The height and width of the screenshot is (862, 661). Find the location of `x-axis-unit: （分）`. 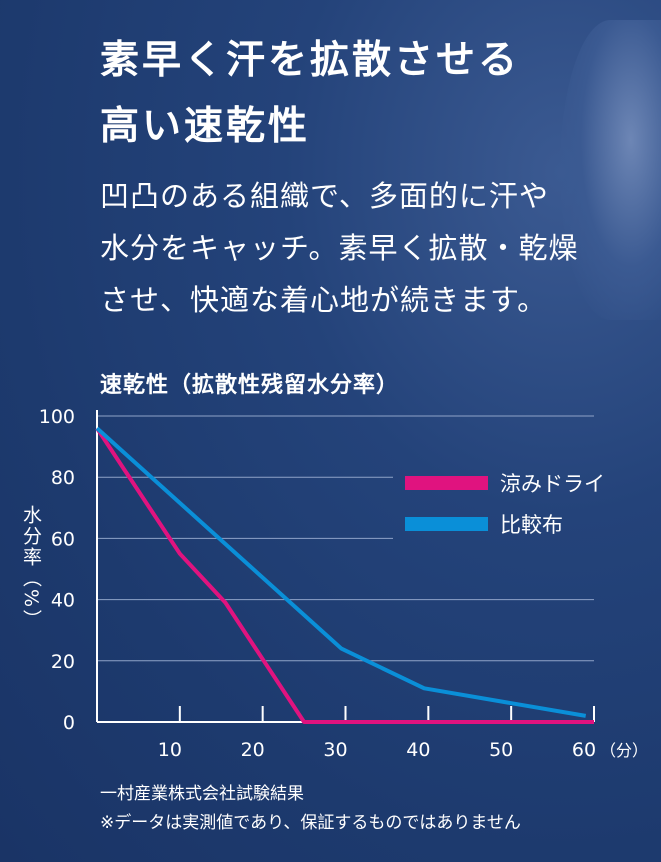

x-axis-unit: （分） is located at coordinates (624, 750).